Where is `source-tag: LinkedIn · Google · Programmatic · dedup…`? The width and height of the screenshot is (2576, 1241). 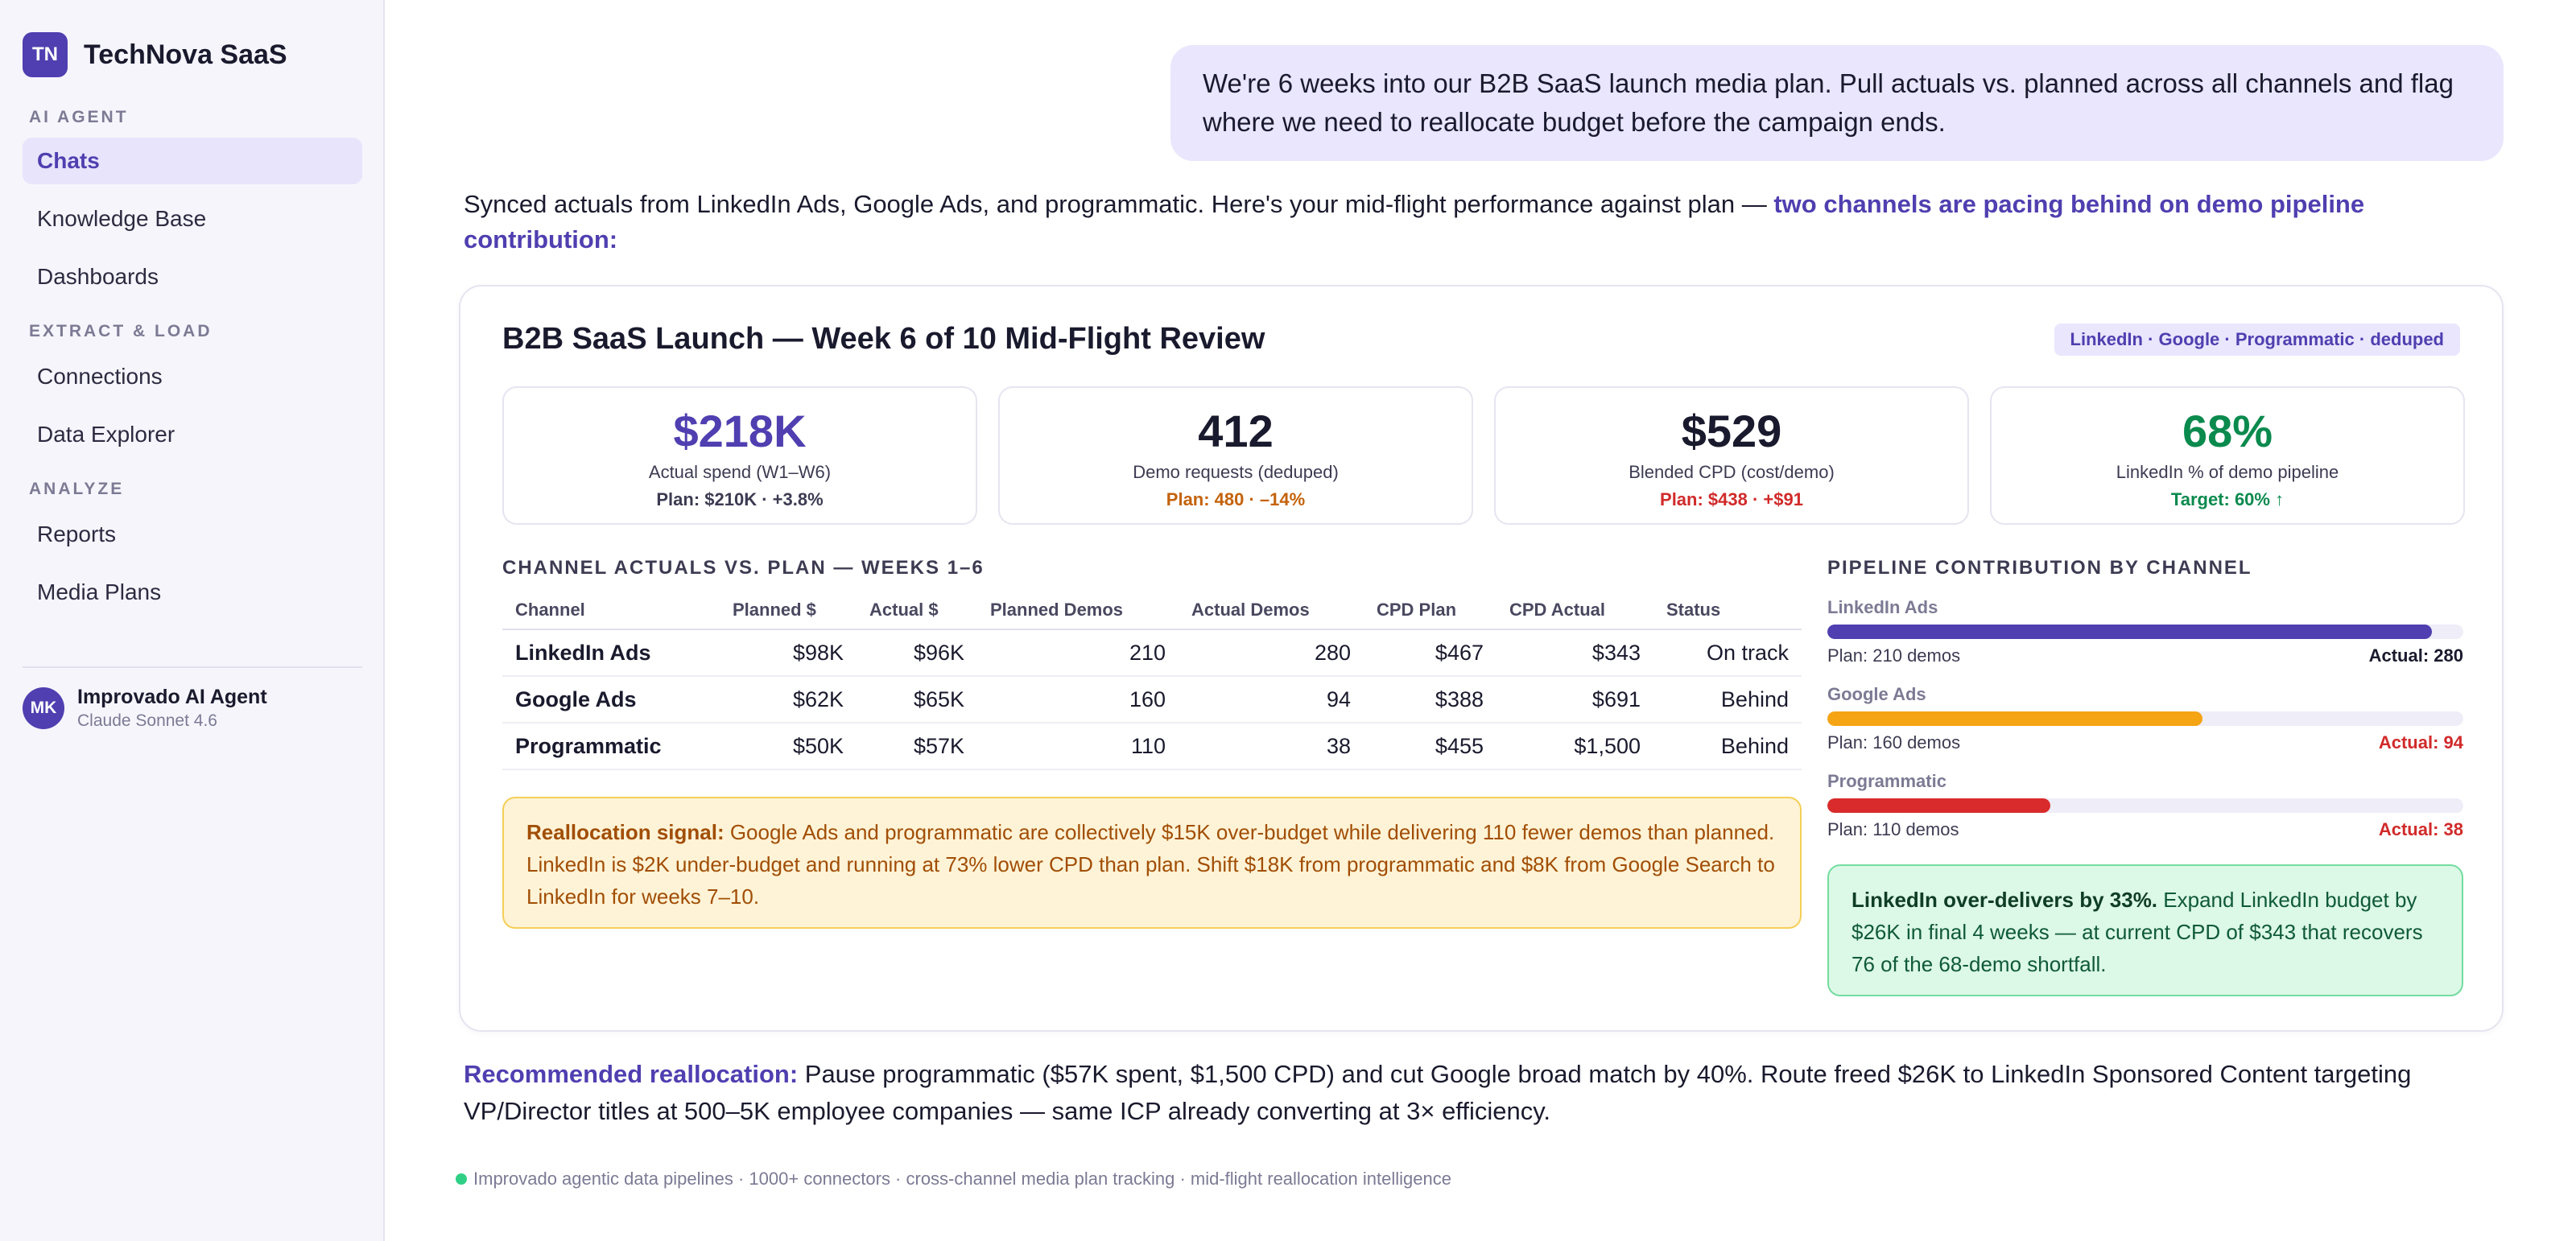
source-tag: LinkedIn · Google · Programmatic · dedup… is located at coordinates (2257, 340).